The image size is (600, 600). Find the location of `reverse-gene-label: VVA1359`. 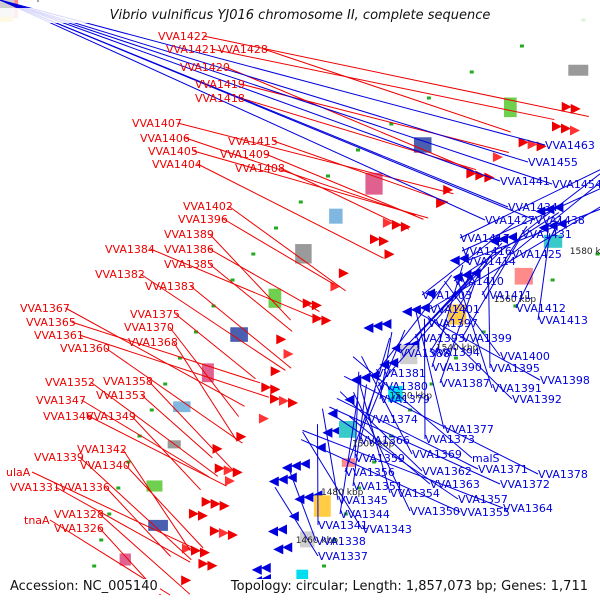

reverse-gene-label: VVA1359 is located at coordinates (380, 458).